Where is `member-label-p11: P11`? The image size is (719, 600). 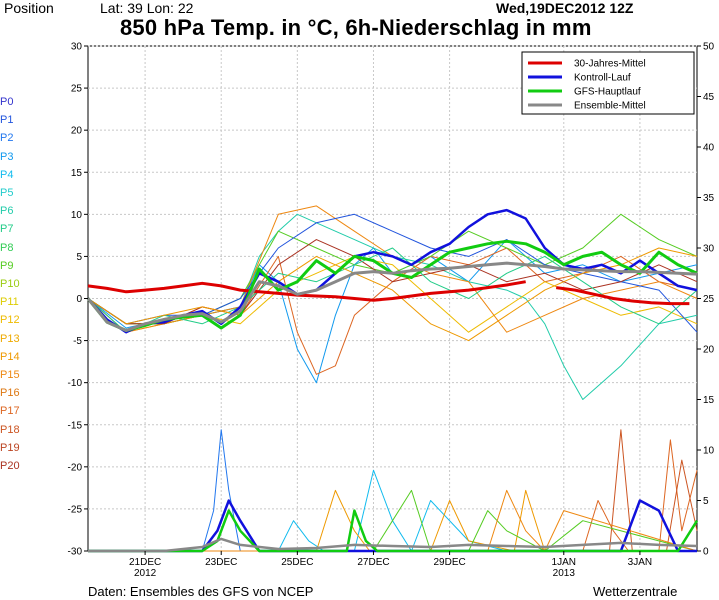
member-label-p11: P11 is located at coordinates (9, 302).